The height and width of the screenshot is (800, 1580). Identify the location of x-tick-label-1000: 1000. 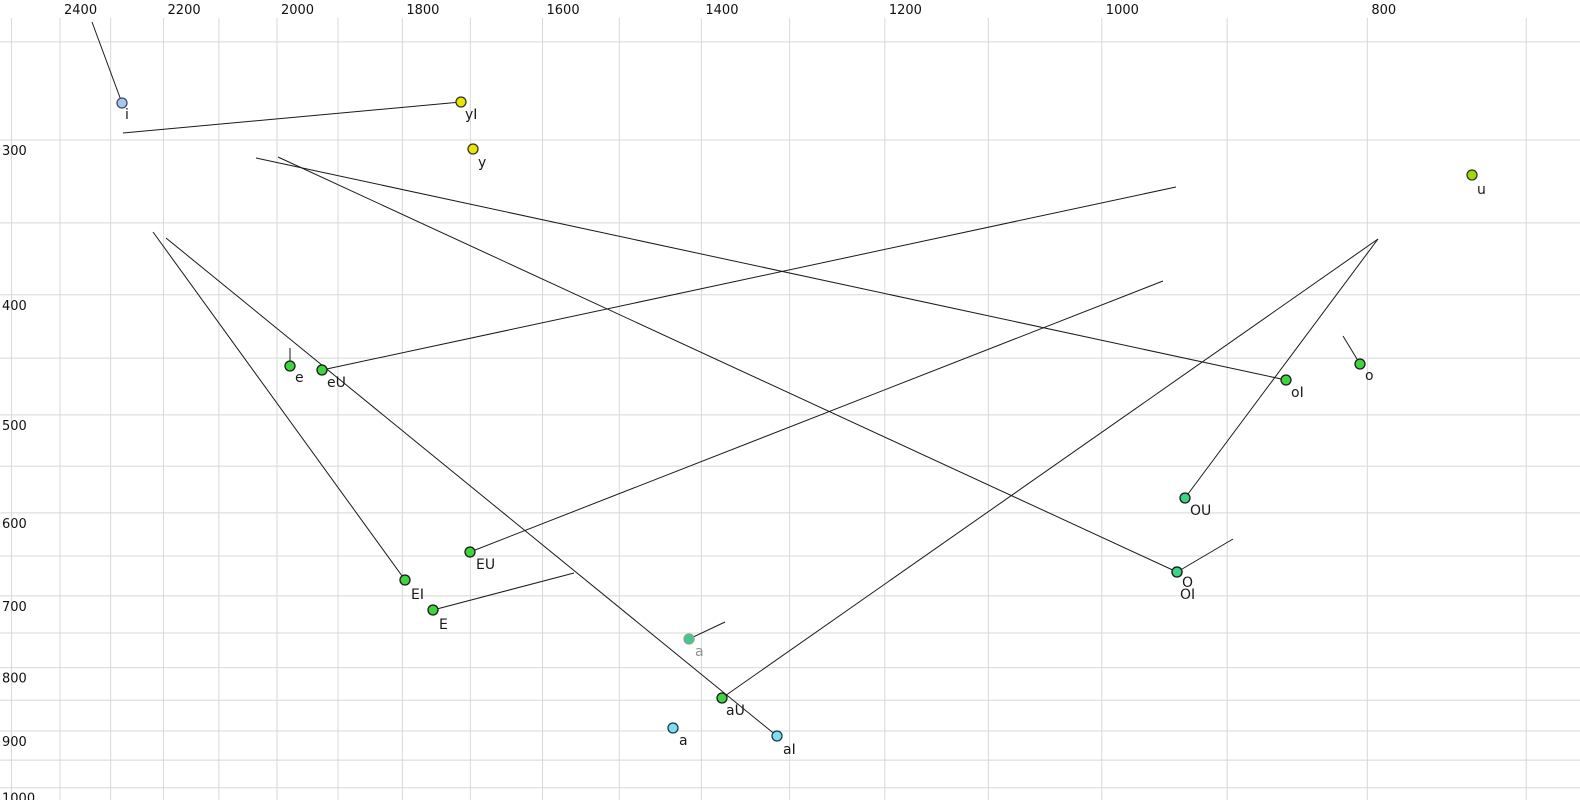
(1122, 10).